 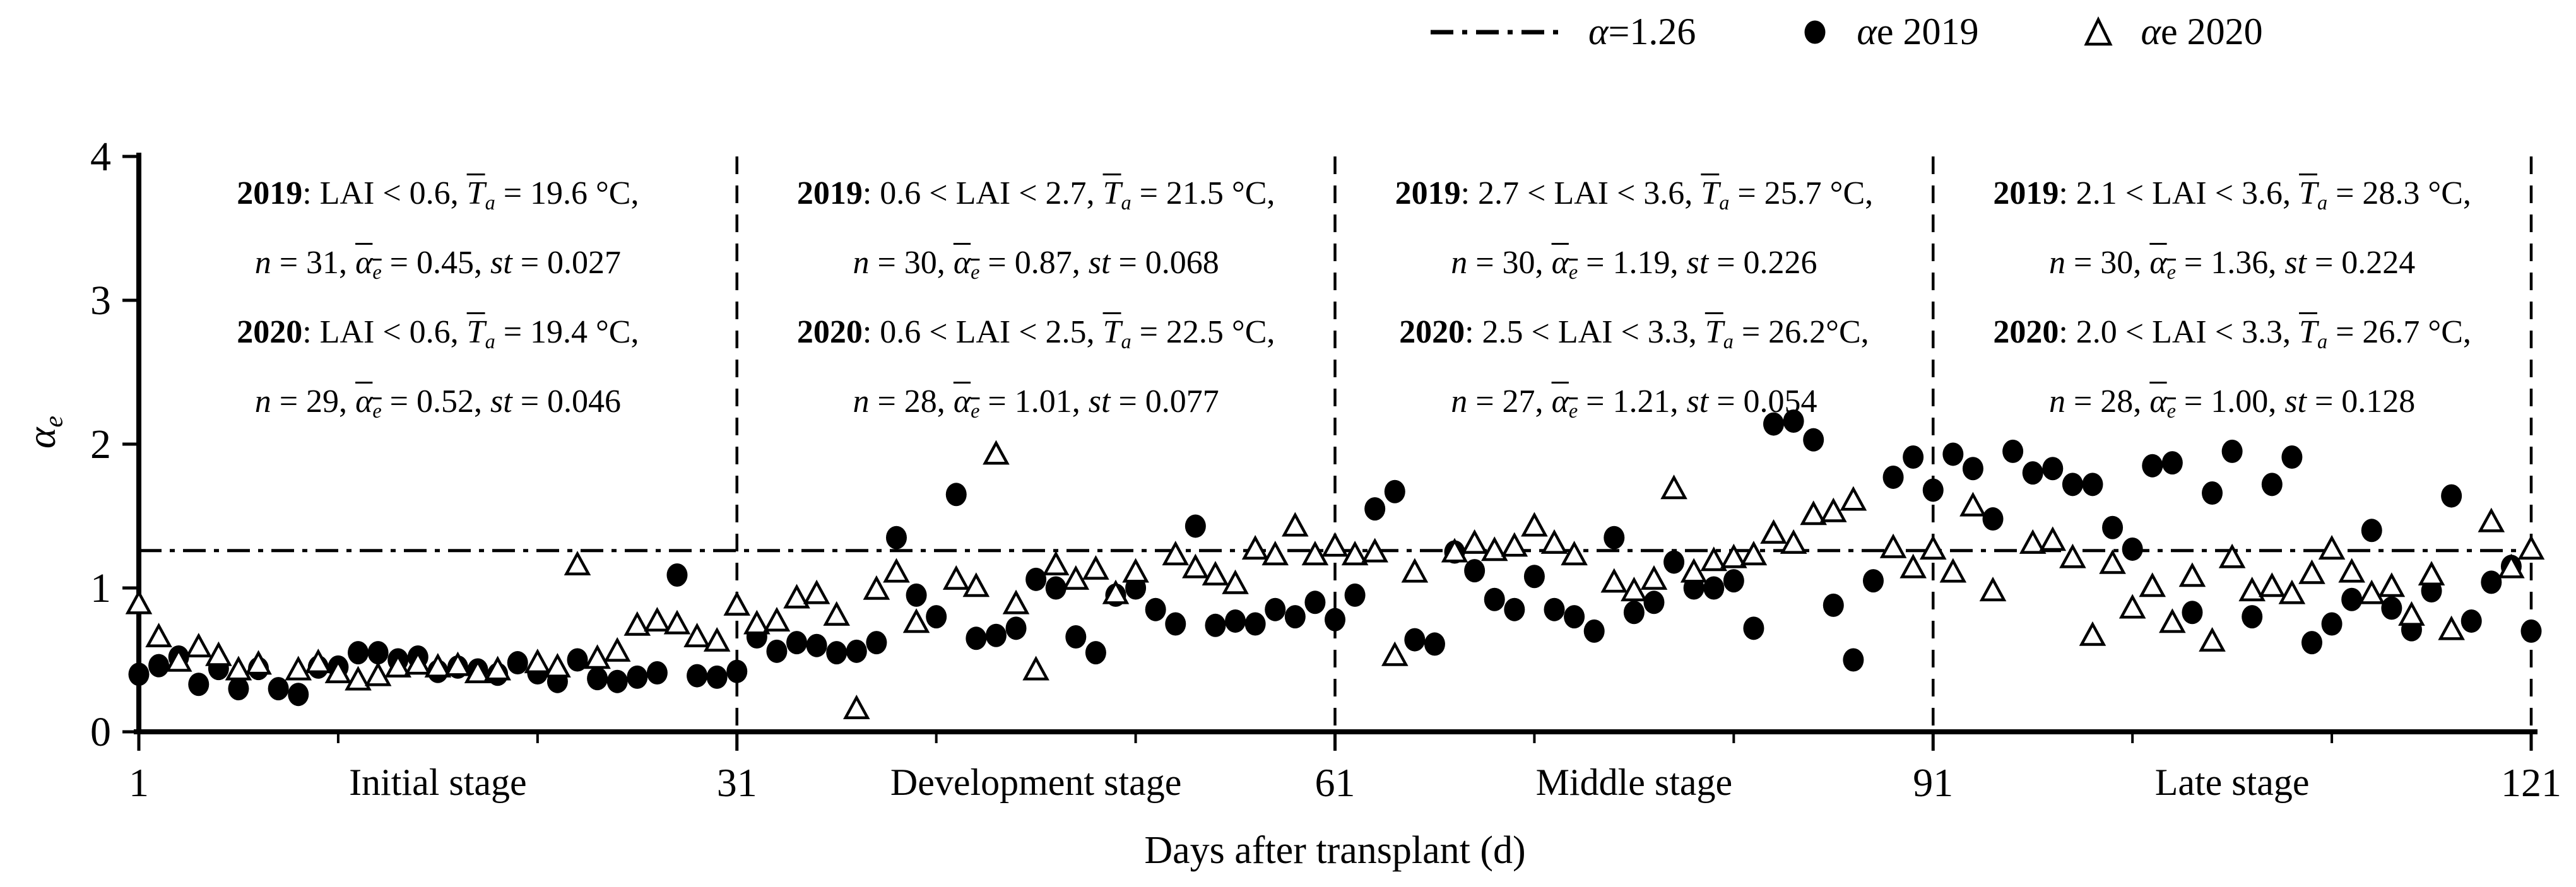 I want to click on annotation-line: 2020: LAI < 0.6, Ta = 19.4 °C,, so click(x=438, y=333).